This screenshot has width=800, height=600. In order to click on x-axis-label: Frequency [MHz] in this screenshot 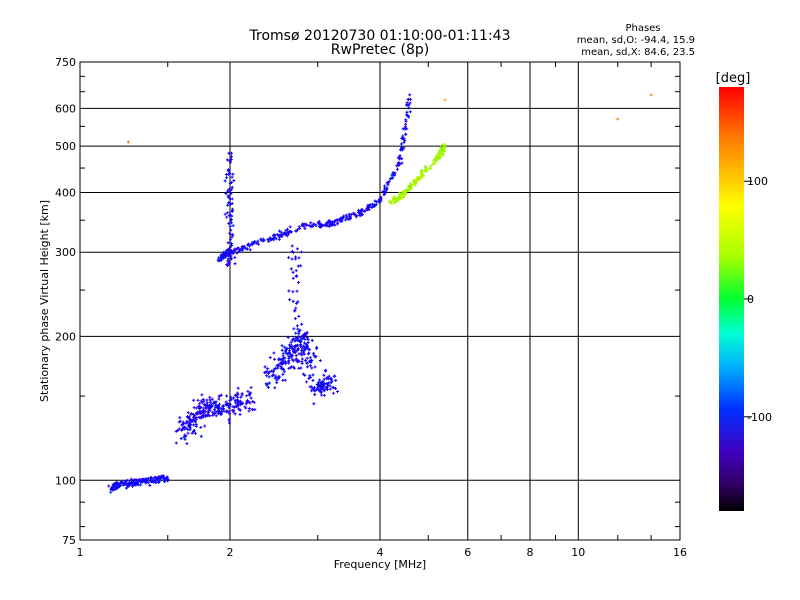, I will do `click(380, 564)`.